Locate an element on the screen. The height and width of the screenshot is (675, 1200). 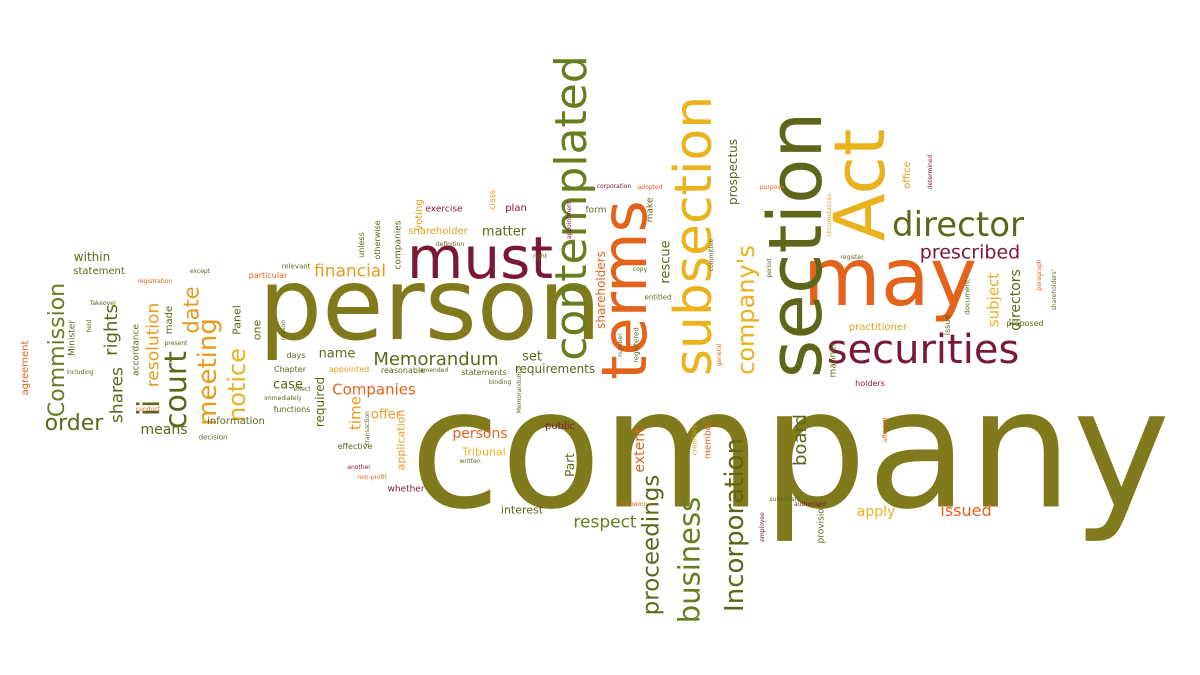
word-amended: amended is located at coordinates (434, 370).